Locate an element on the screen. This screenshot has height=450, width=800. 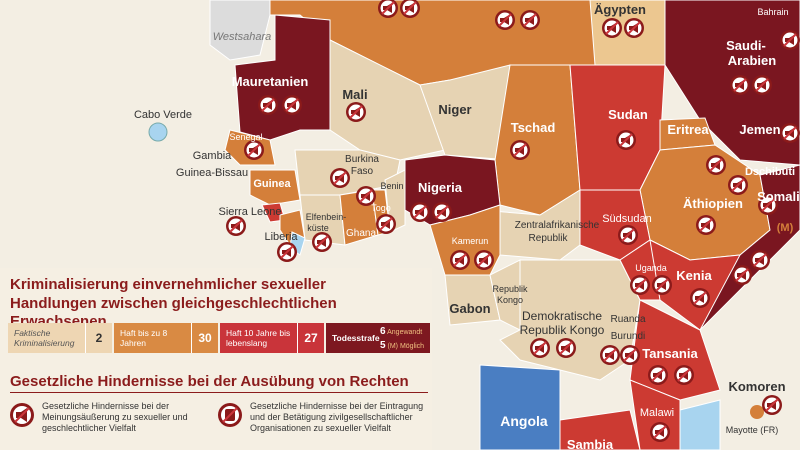
label: Mali is located at coordinates (354, 94).